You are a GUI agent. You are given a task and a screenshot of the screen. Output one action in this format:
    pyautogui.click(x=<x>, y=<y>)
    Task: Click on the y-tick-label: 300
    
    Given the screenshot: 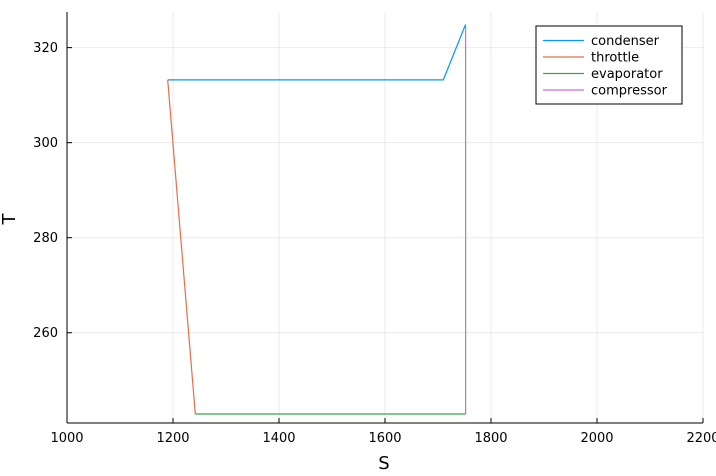 What is the action you would take?
    pyautogui.click(x=45, y=143)
    